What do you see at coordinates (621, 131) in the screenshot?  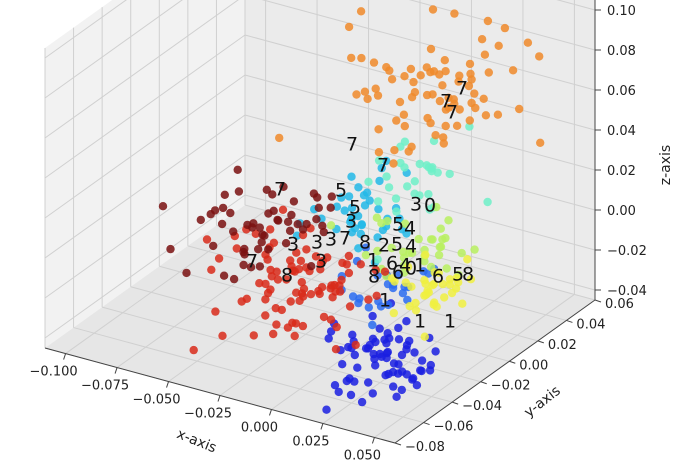 I see `z-tick-label: 0.04` at bounding box center [621, 131].